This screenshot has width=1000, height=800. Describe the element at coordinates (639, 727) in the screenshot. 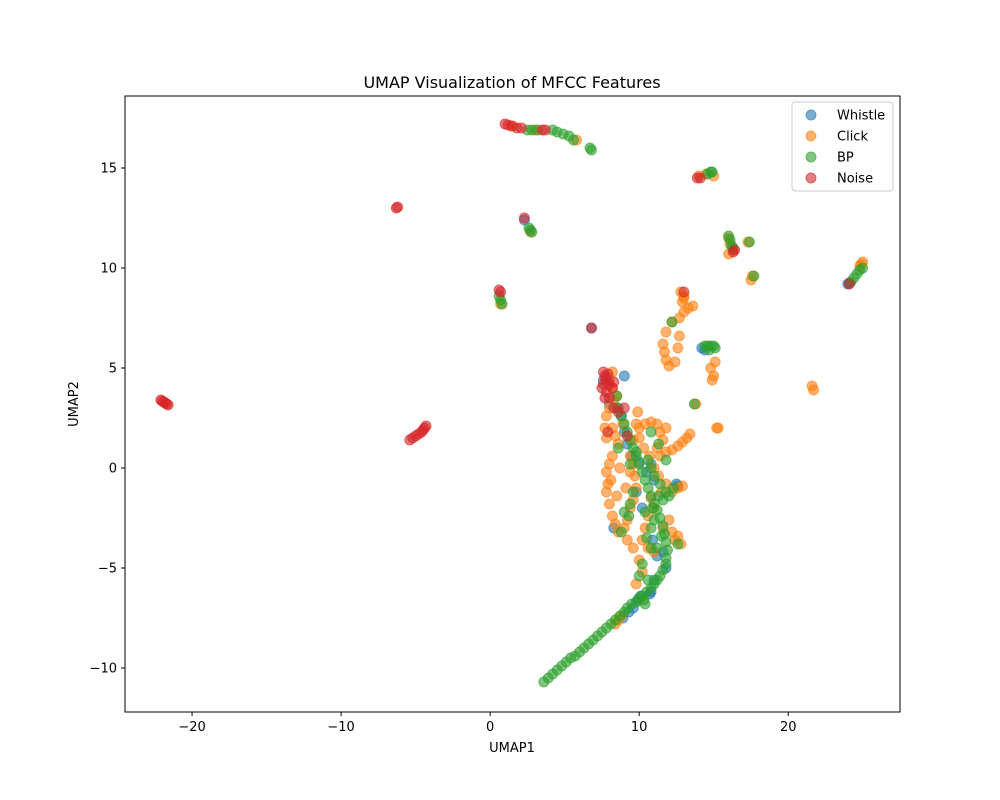

I see `x-tick-label: 10` at that location.